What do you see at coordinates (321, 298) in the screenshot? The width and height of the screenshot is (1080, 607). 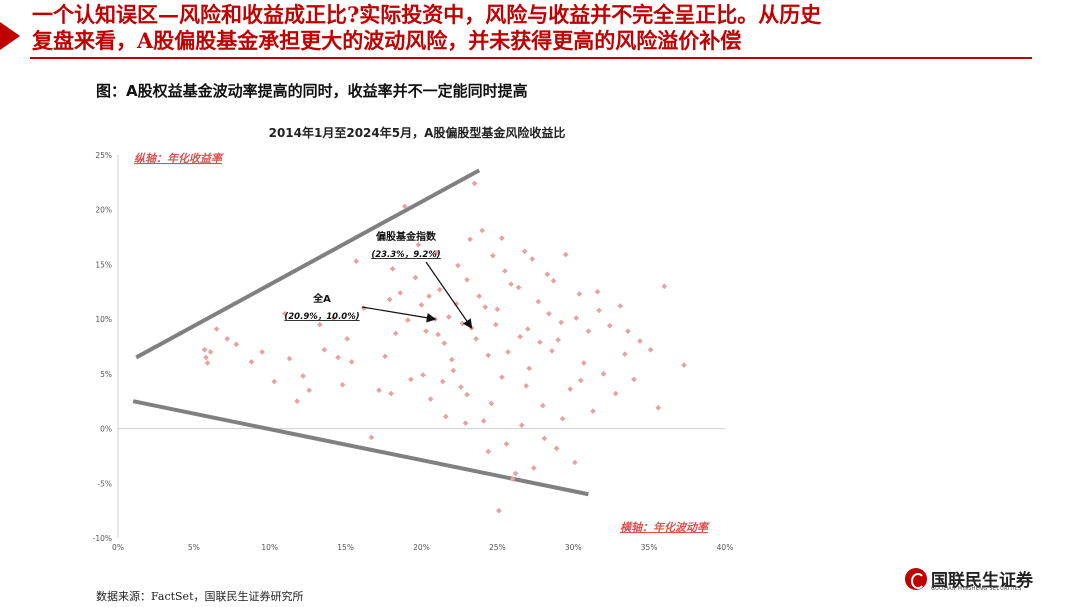 I see `annotation-label: 全A` at bounding box center [321, 298].